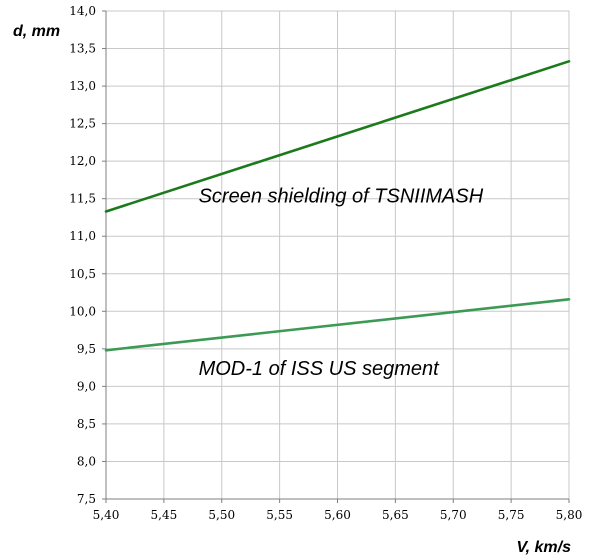  I want to click on series-annotation-2: MOD-1 of ISS US segment, so click(320, 369).